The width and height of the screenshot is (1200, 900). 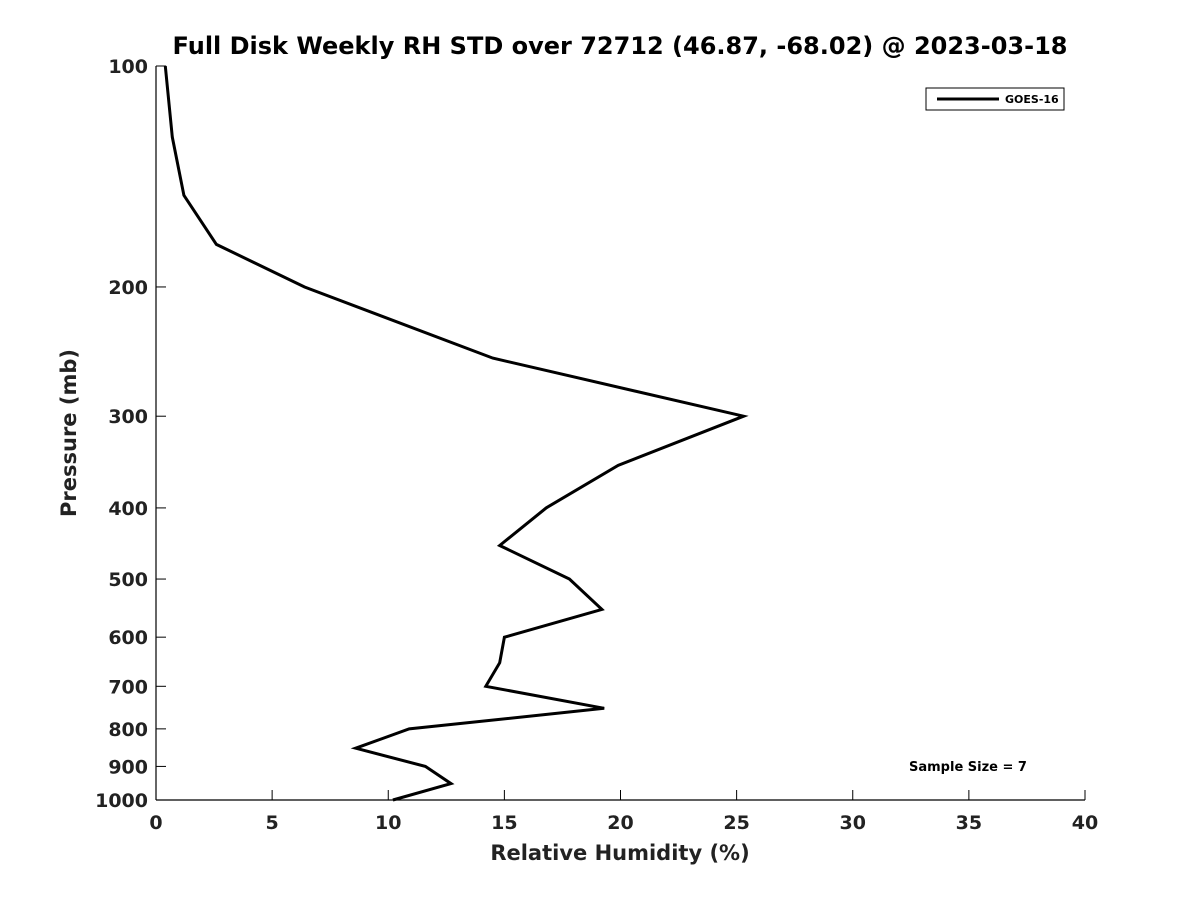 What do you see at coordinates (128, 288) in the screenshot?
I see `y-tick-label: 200` at bounding box center [128, 288].